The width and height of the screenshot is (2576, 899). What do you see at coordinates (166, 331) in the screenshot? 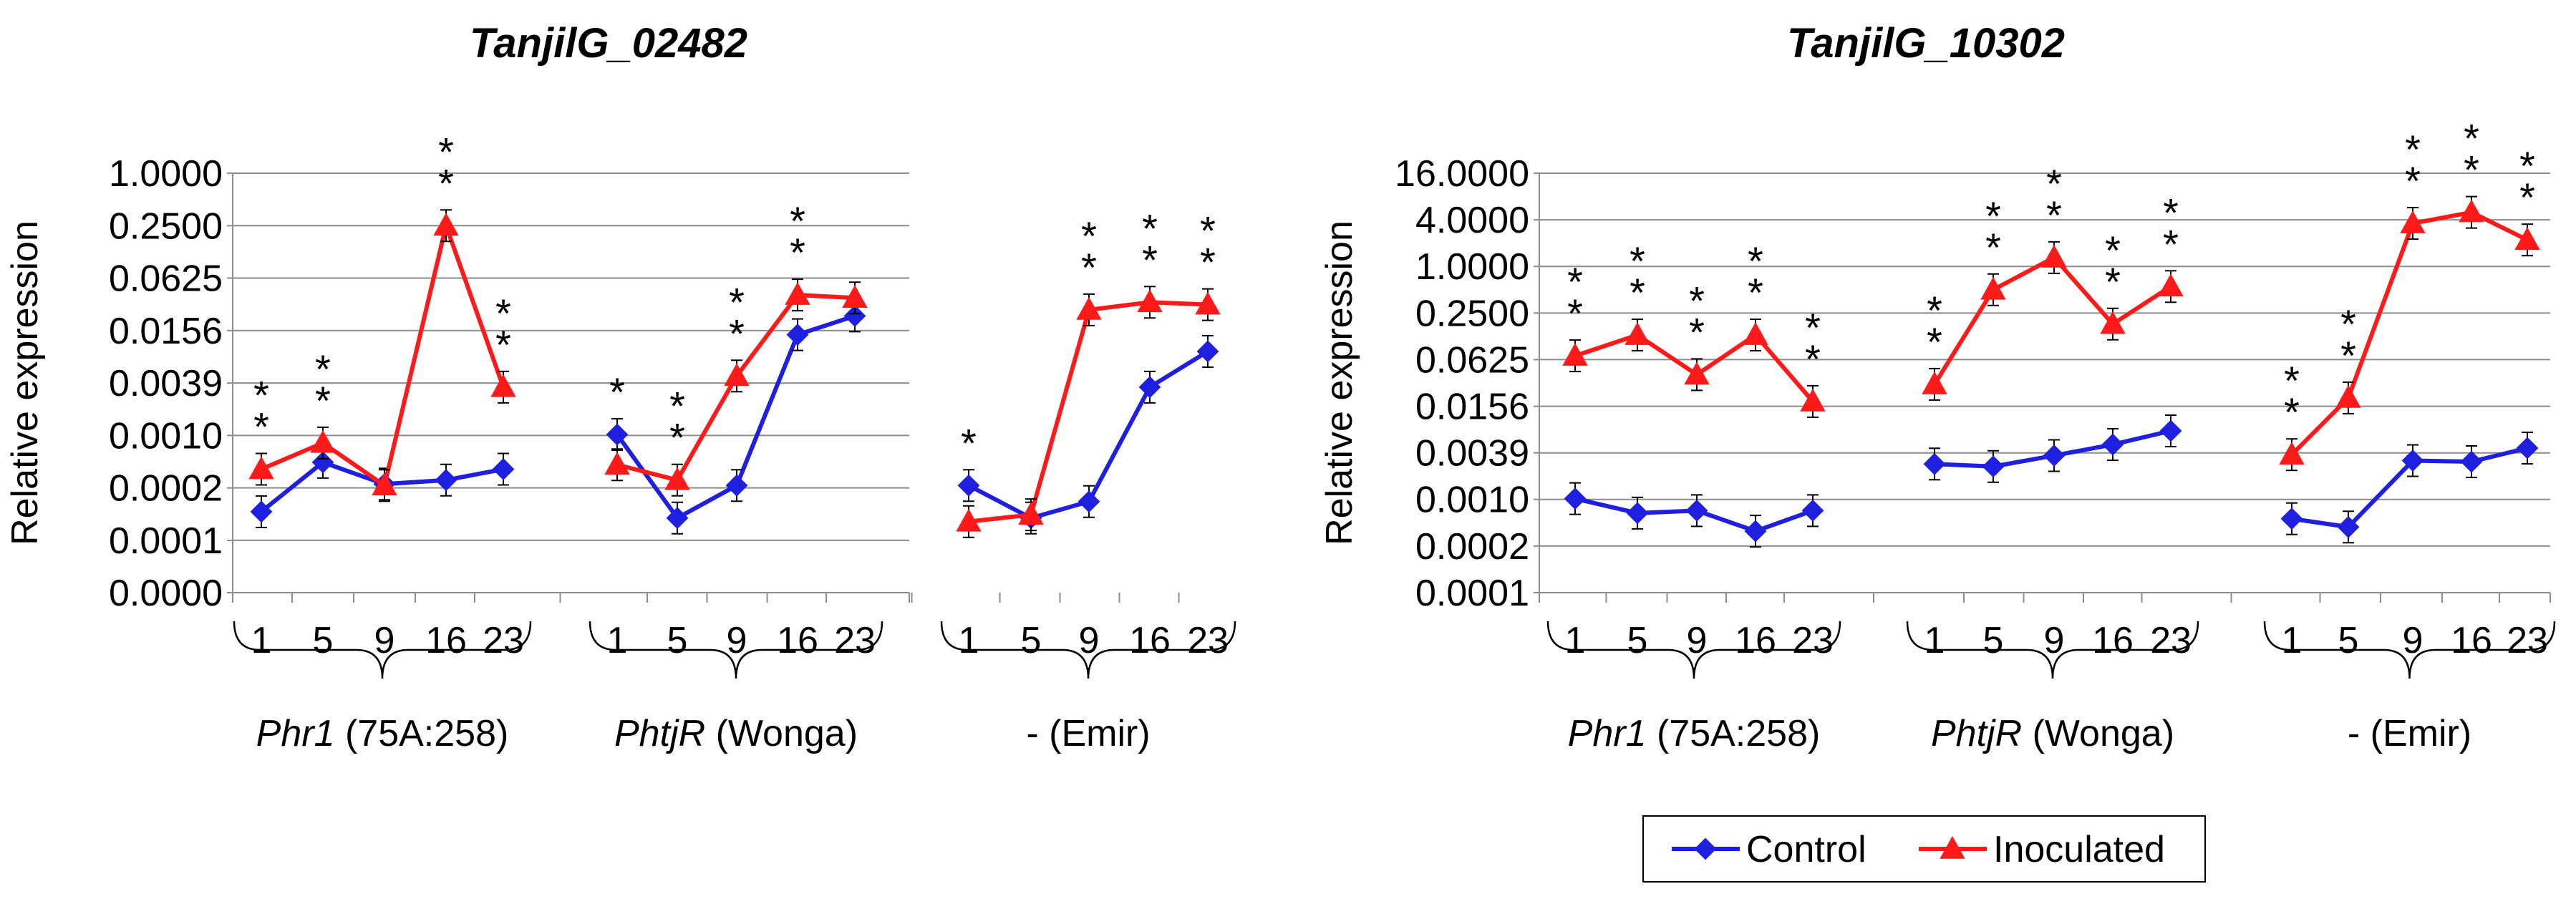
I see `y-tick-label: 0.0156` at bounding box center [166, 331].